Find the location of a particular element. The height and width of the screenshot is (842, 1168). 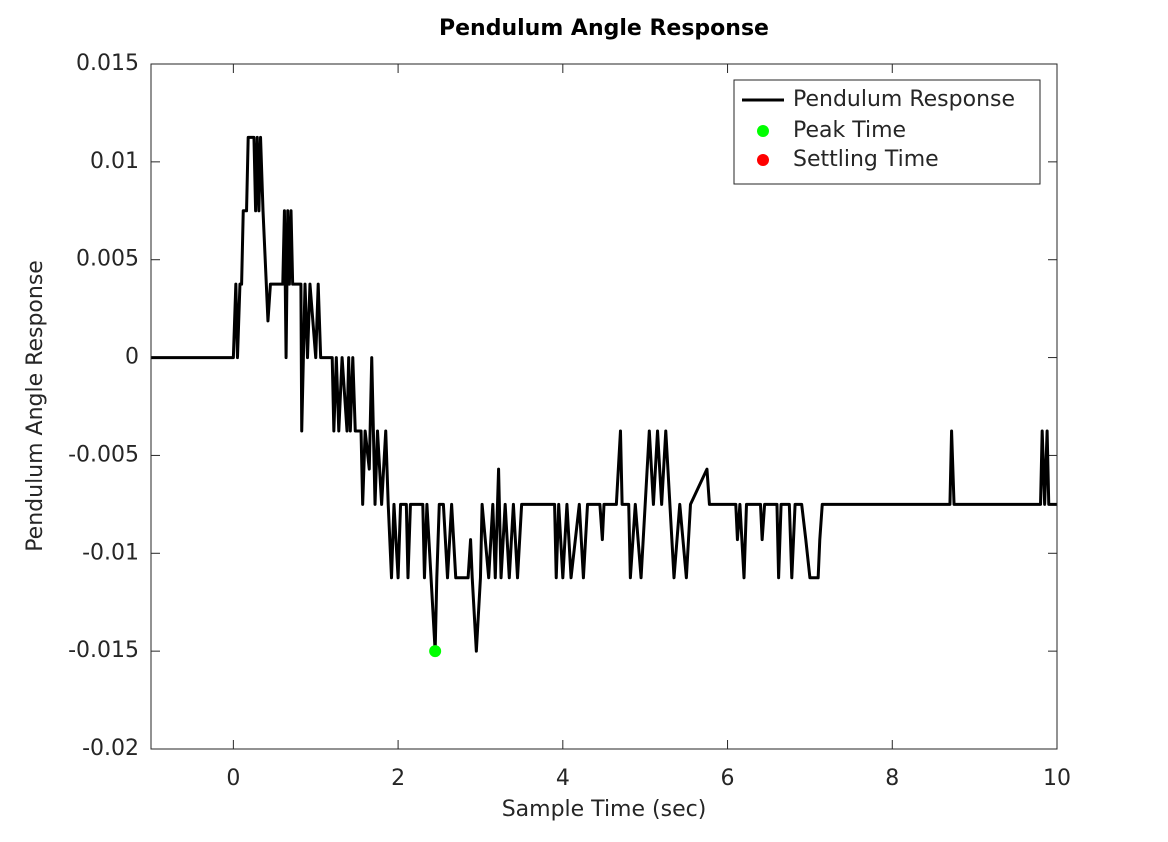

legend-box is located at coordinates (887, 132).